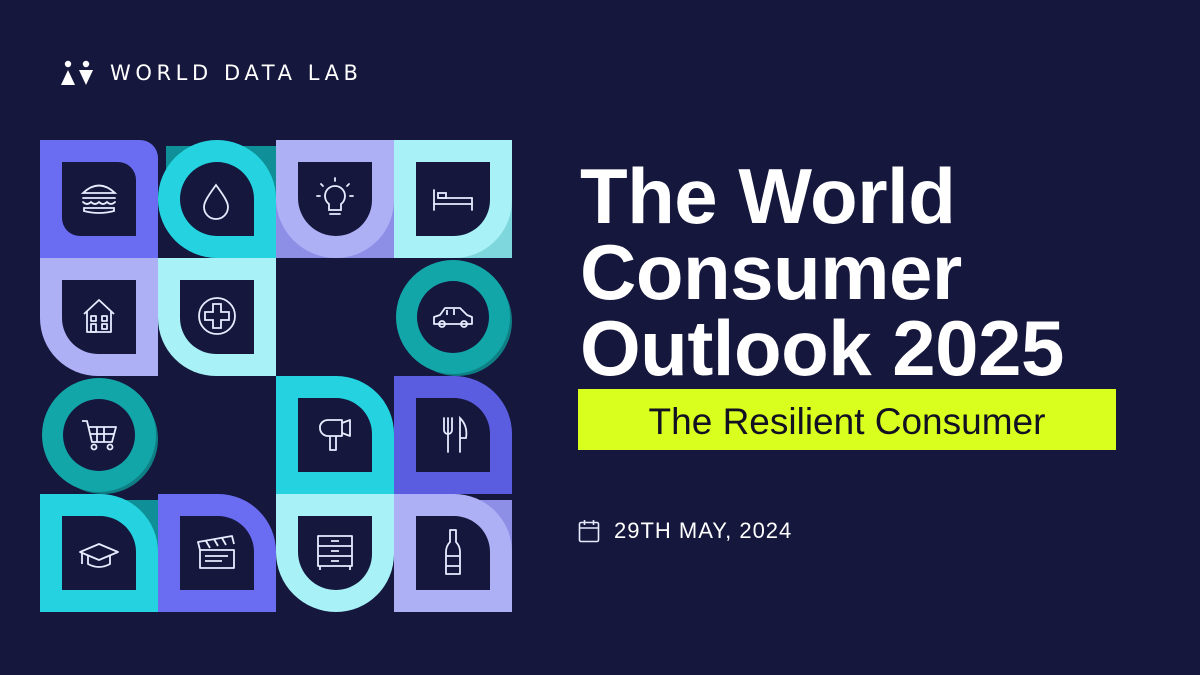 Image resolution: width=1200 pixels, height=675 pixels. I want to click on title-line-3: Outlook 2025, so click(822, 348).